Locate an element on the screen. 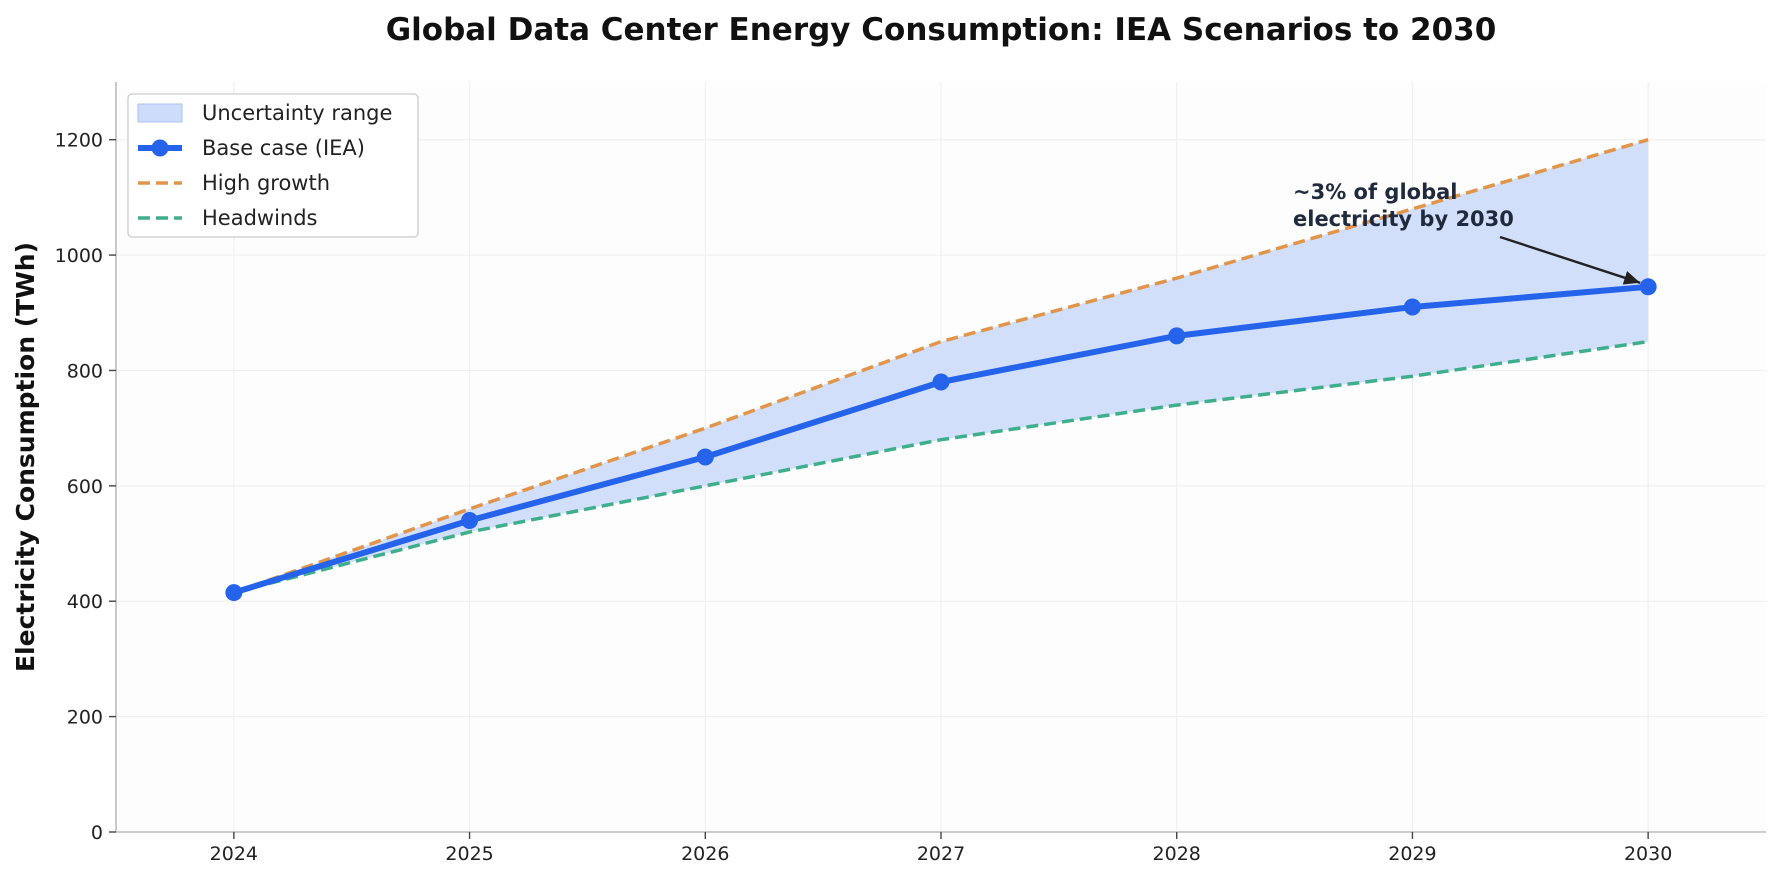 Image resolution: width=1779 pixels, height=885 pixels. legend-entry-high-growth: High growth is located at coordinates (234, 183).